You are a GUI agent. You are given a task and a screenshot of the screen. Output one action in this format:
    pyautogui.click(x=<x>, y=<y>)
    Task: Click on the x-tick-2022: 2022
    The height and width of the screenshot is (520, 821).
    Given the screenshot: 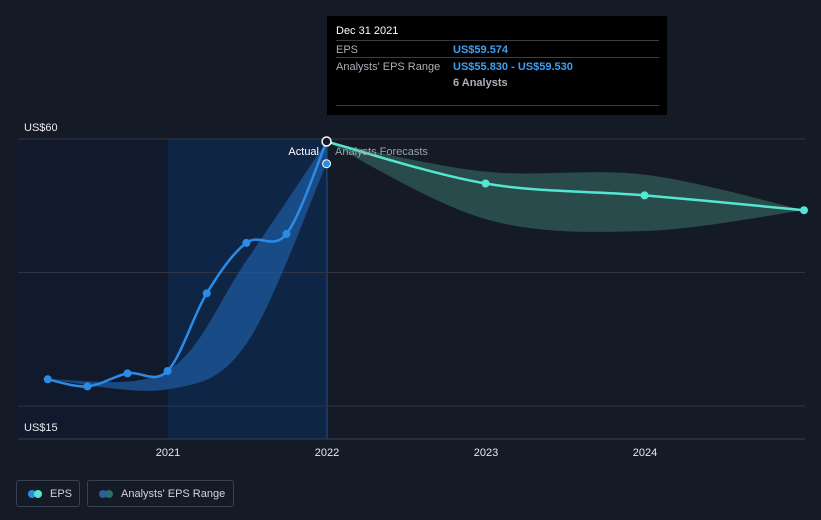 What is the action you would take?
    pyautogui.click(x=327, y=453)
    